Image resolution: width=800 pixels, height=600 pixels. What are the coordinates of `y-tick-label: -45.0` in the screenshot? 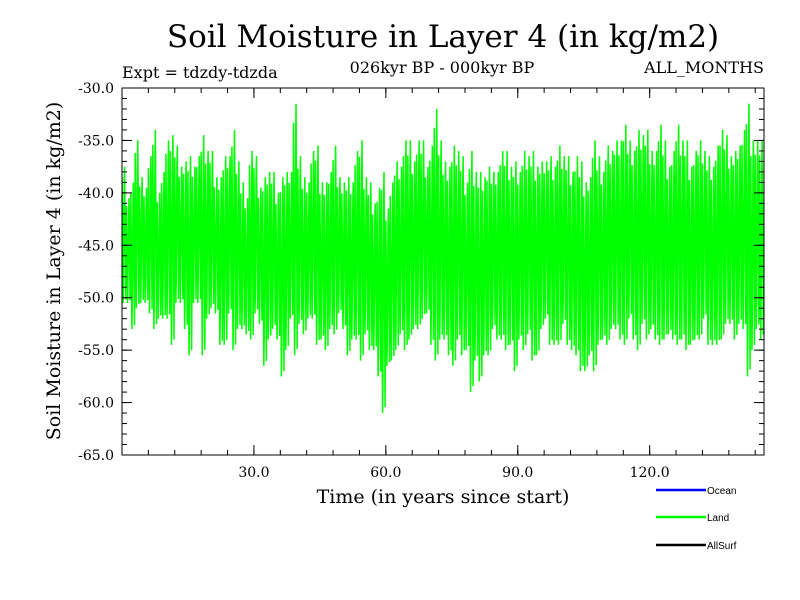 It's located at (96, 246).